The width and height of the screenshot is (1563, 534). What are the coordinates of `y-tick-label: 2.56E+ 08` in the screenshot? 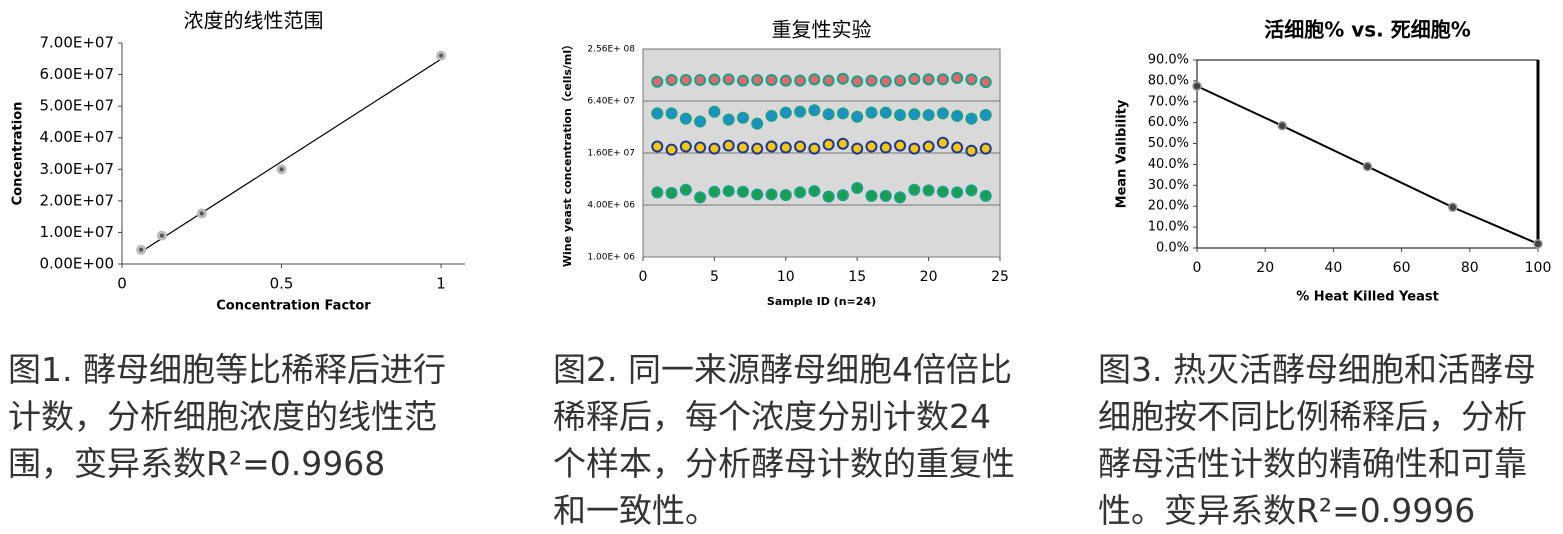 It's located at (611, 50).